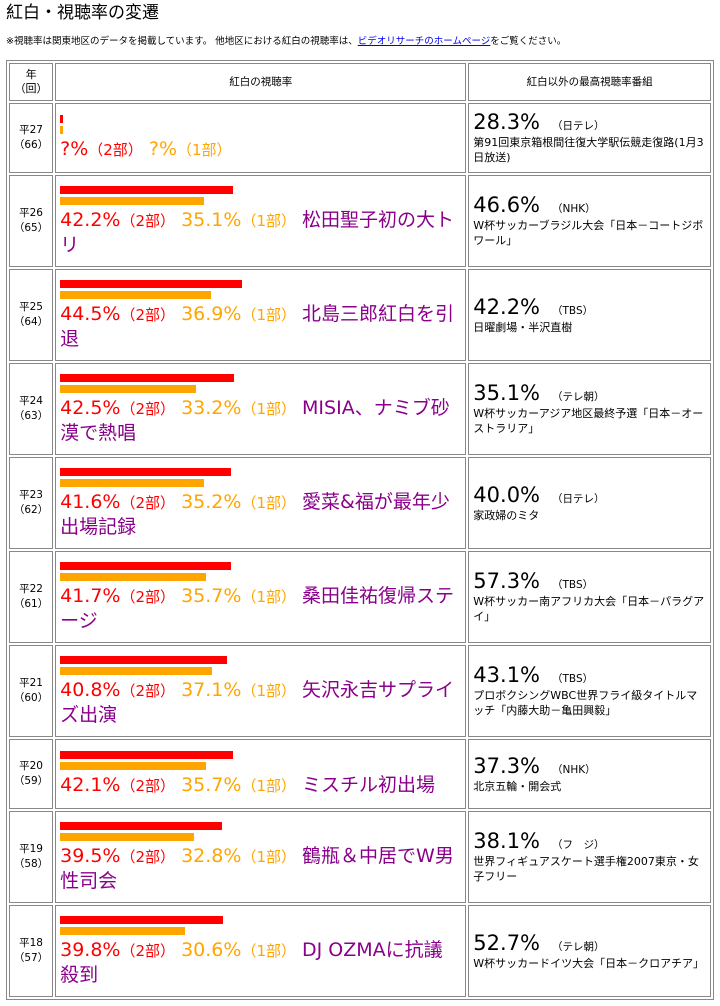 This screenshot has width=720, height=1006. Describe the element at coordinates (31, 138) in the screenshot. I see `year-cell: 平27 （66）` at that location.